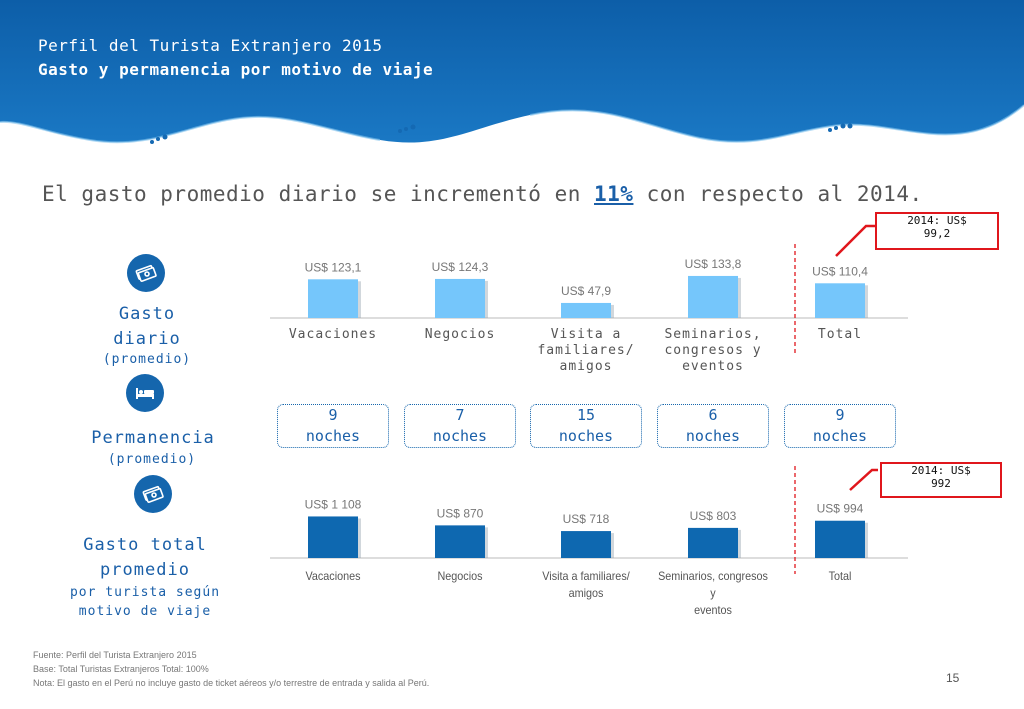 This screenshot has height=709, width=1024. I want to click on category-label: Visita a familiares/amigos, so click(586, 351).